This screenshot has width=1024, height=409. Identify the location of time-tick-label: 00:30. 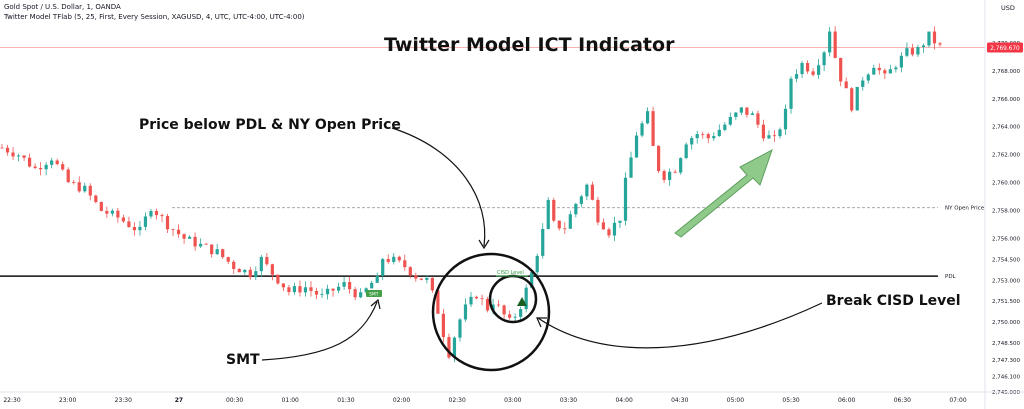
(234, 400).